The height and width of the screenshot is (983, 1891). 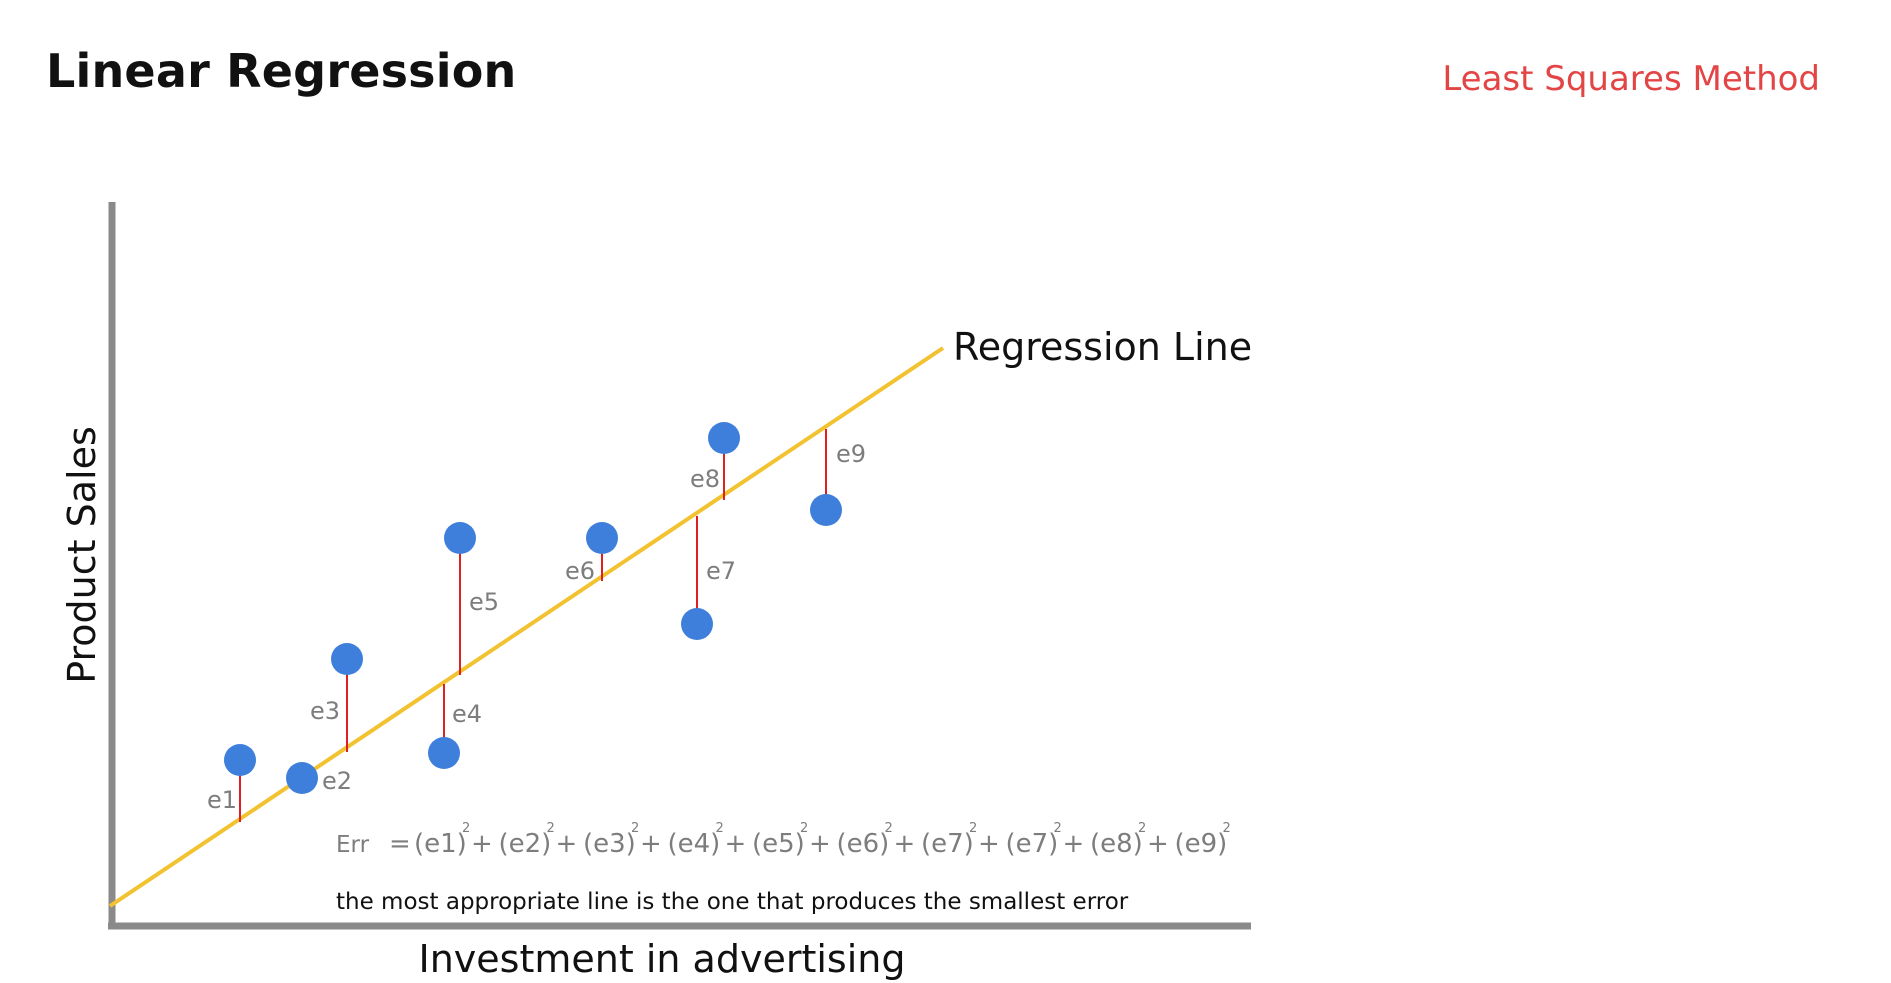 I want to click on regression-line-label: Regression Line, so click(x=1102, y=347).